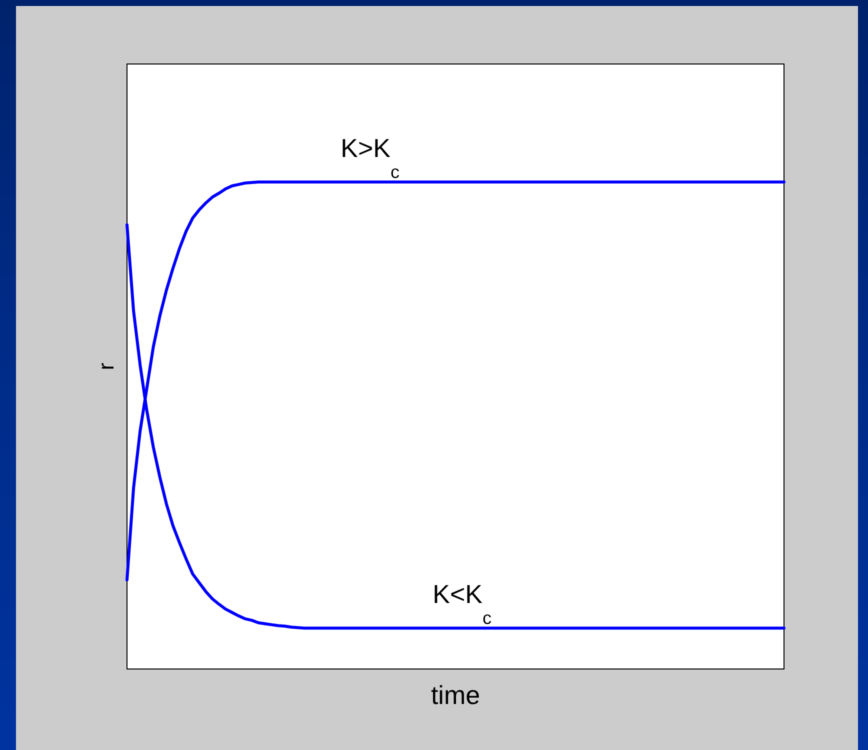  What do you see at coordinates (462, 603) in the screenshot?
I see `series-label: K<Kc` at bounding box center [462, 603].